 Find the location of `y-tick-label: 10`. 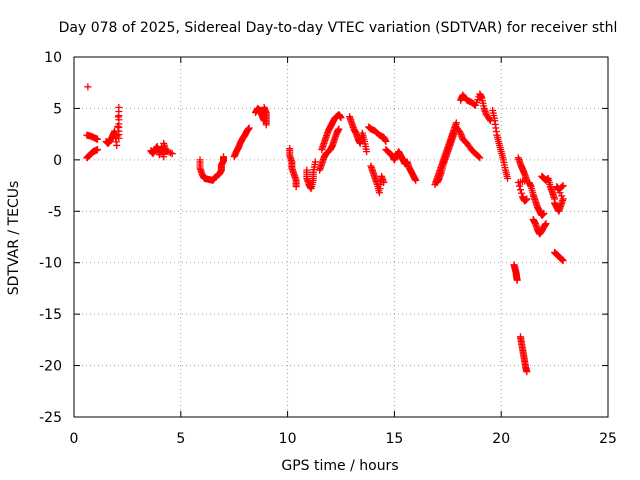

y-tick-label: 10 is located at coordinates (53, 58).